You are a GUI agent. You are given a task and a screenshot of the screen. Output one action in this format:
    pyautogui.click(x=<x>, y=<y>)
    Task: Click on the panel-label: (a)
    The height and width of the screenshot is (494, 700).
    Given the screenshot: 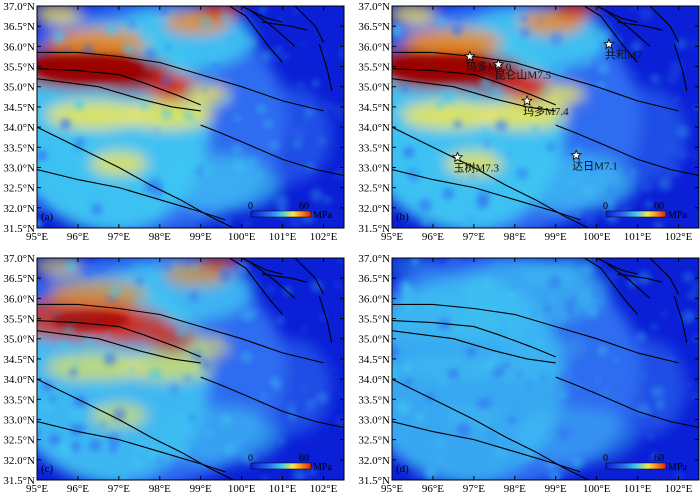 What is the action you would take?
    pyautogui.click(x=47, y=217)
    